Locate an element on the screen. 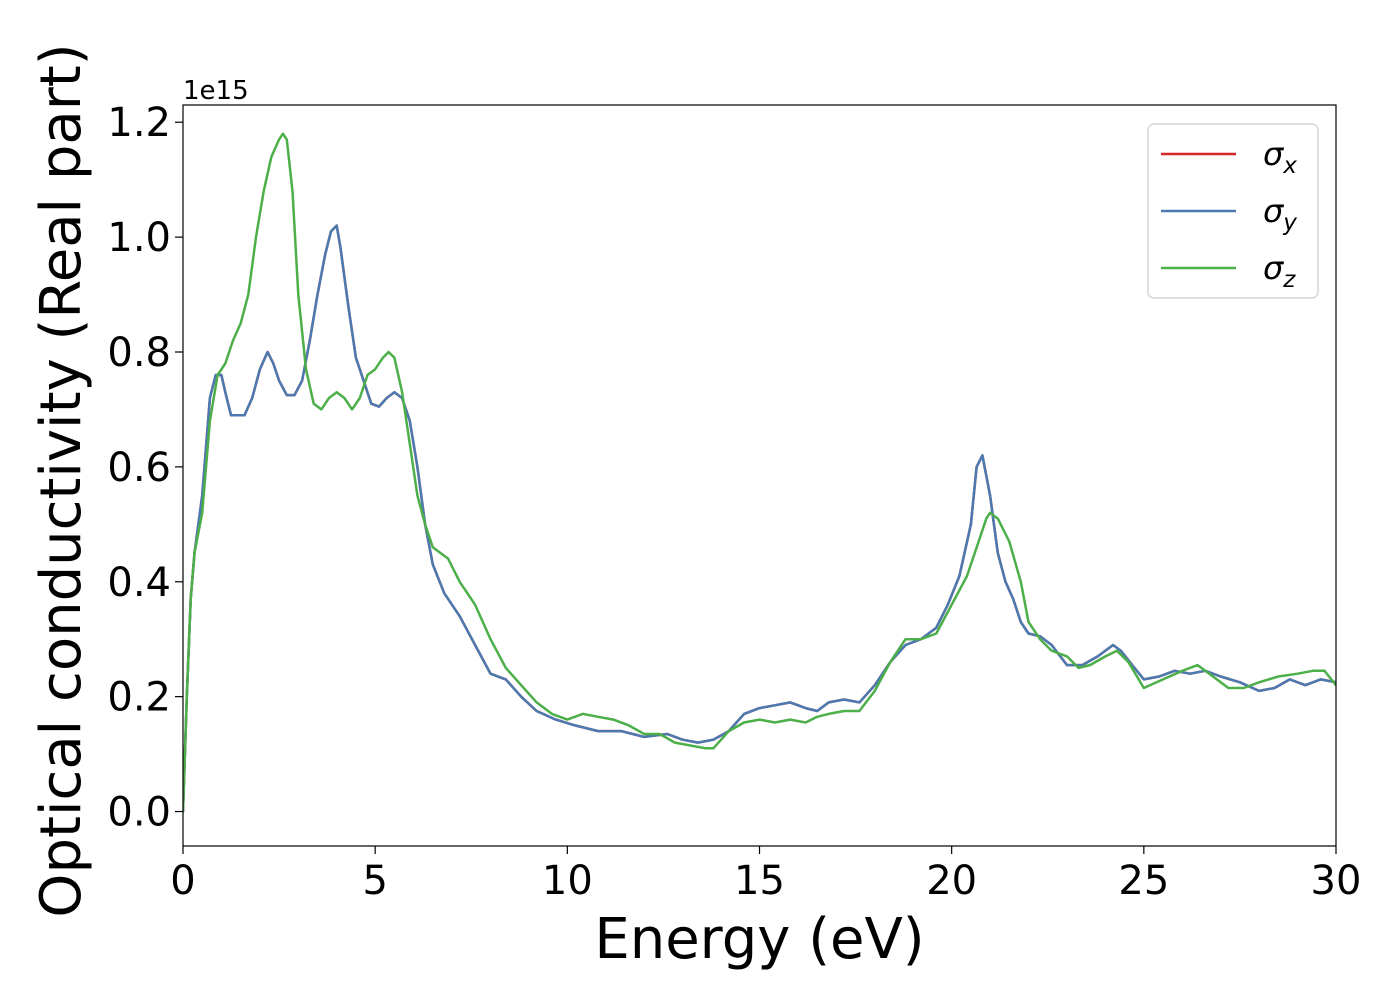 The image size is (1400, 1000). x-tick-label: 5 is located at coordinates (374, 881).